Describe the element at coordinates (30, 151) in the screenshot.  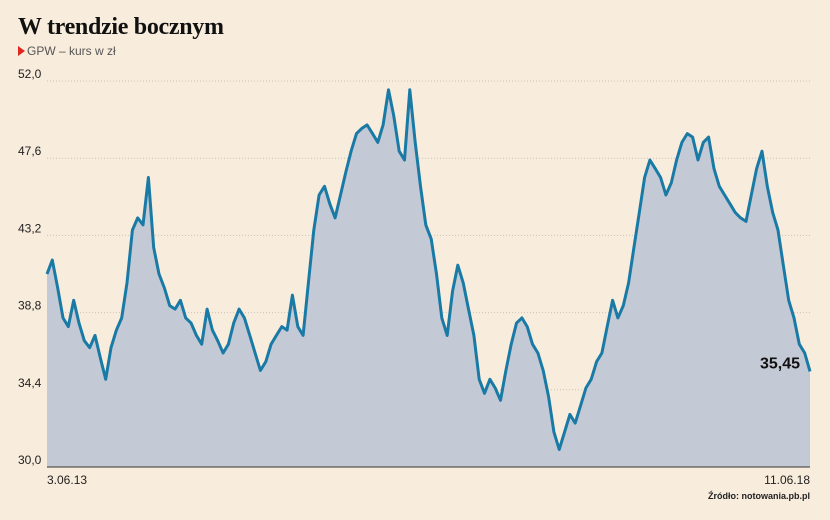
I see `y-tick-label: 47,6` at that location.